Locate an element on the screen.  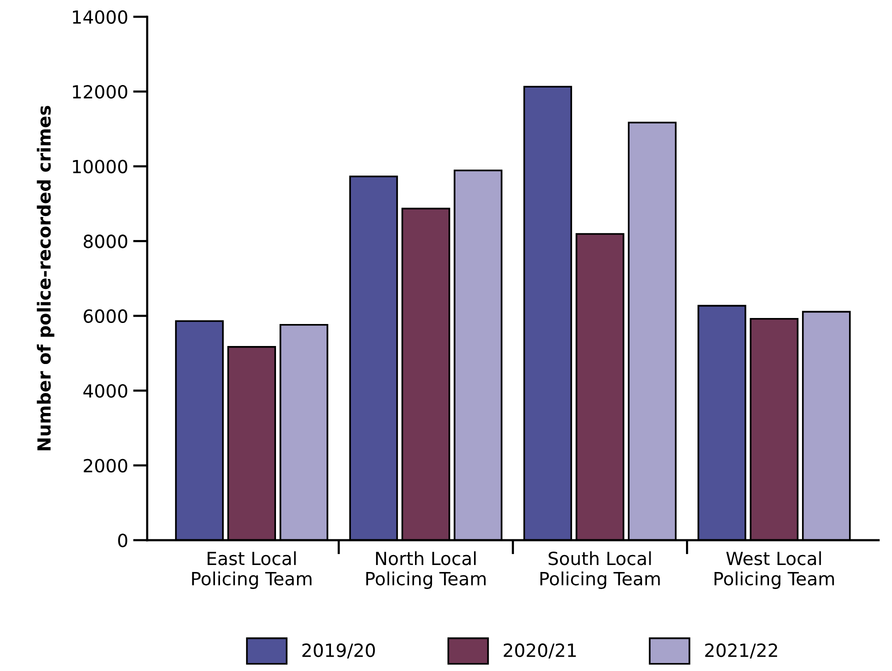
legend-label: 2021/22 is located at coordinates (741, 650).